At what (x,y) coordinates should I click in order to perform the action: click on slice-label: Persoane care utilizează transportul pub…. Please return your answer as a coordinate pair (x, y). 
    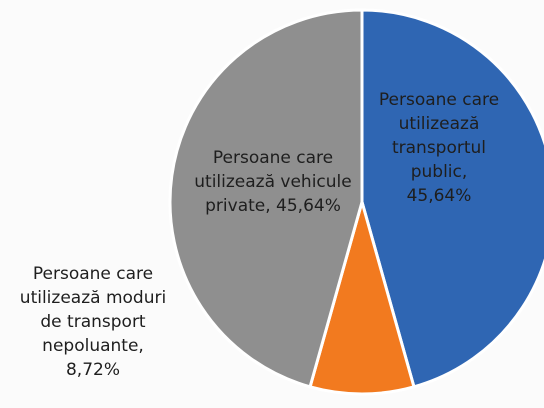
    Looking at the image, I should click on (439, 148).